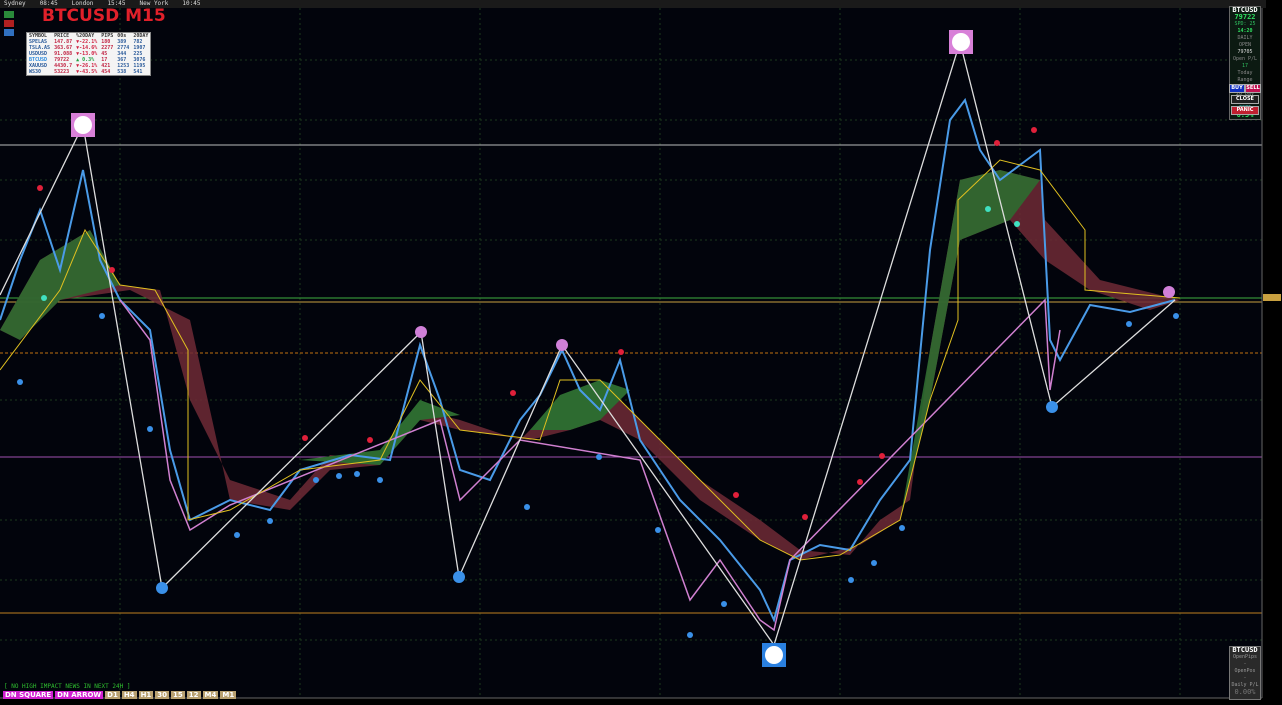 The image size is (1282, 705). I want to click on header-cell: 00s, so click(122, 36).